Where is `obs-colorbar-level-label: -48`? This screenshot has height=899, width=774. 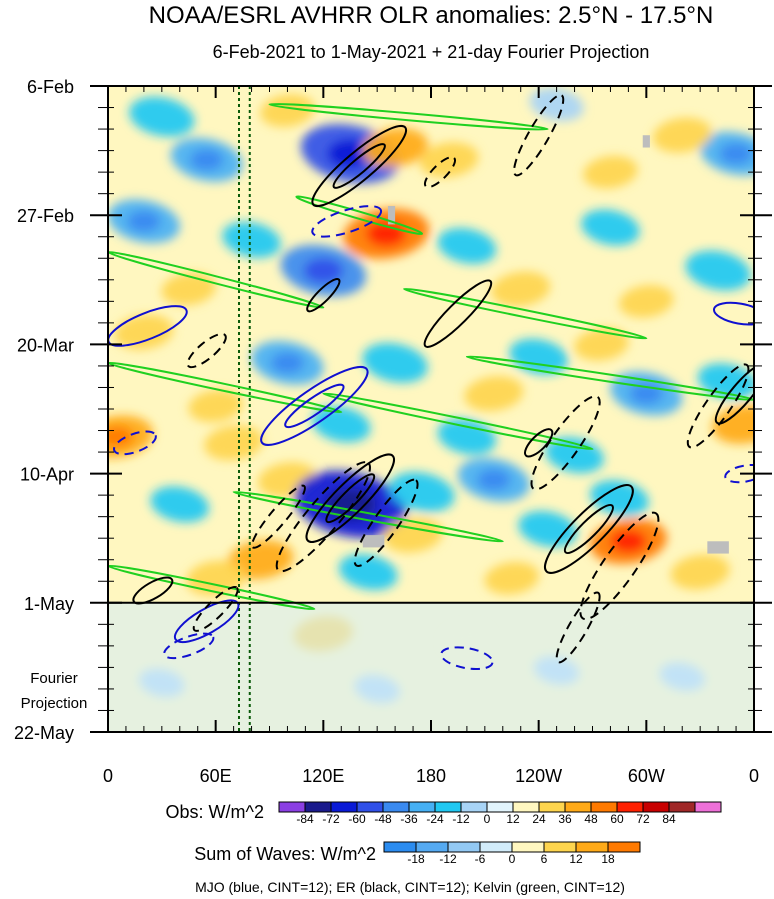
obs-colorbar-level-label: -48 is located at coordinates (383, 819).